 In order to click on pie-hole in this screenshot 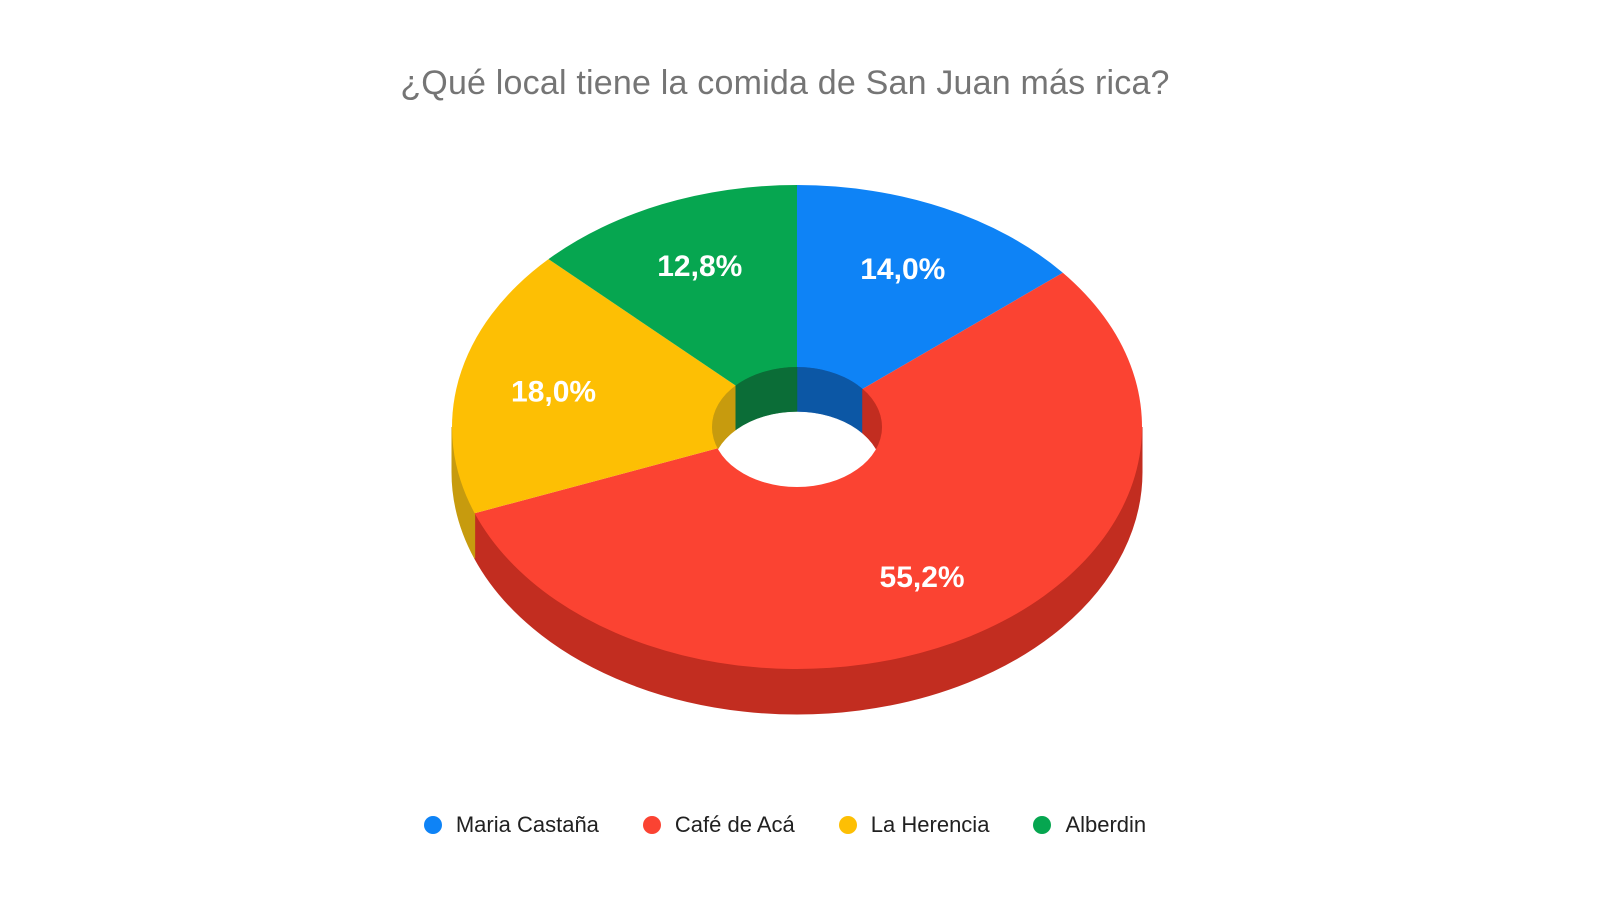, I will do `click(797, 427)`.